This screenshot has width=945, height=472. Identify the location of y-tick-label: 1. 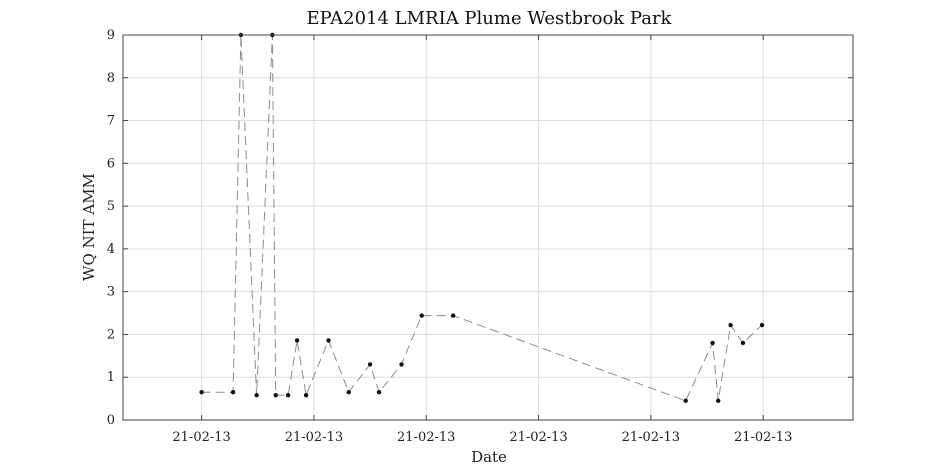
(111, 377).